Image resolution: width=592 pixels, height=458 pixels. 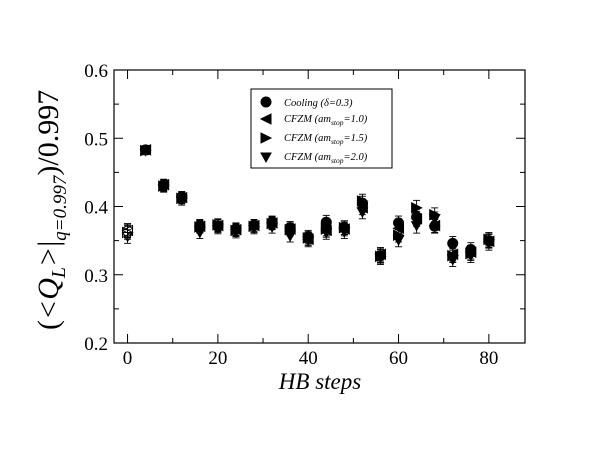 What do you see at coordinates (96, 344) in the screenshot?
I see `y-tick-label: 0.2` at bounding box center [96, 344].